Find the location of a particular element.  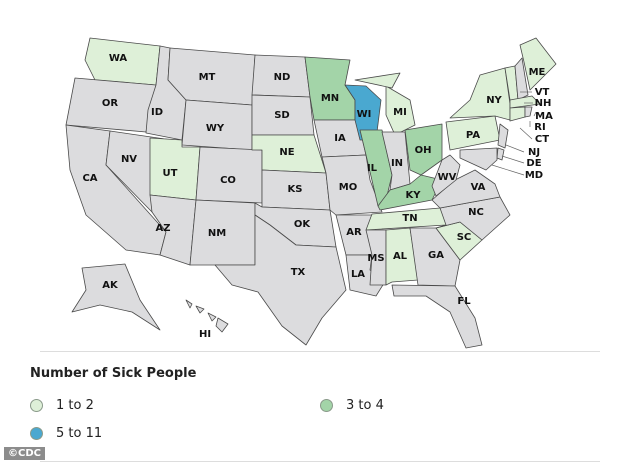

legend-title: Number of Sick People is located at coordinates (113, 373).